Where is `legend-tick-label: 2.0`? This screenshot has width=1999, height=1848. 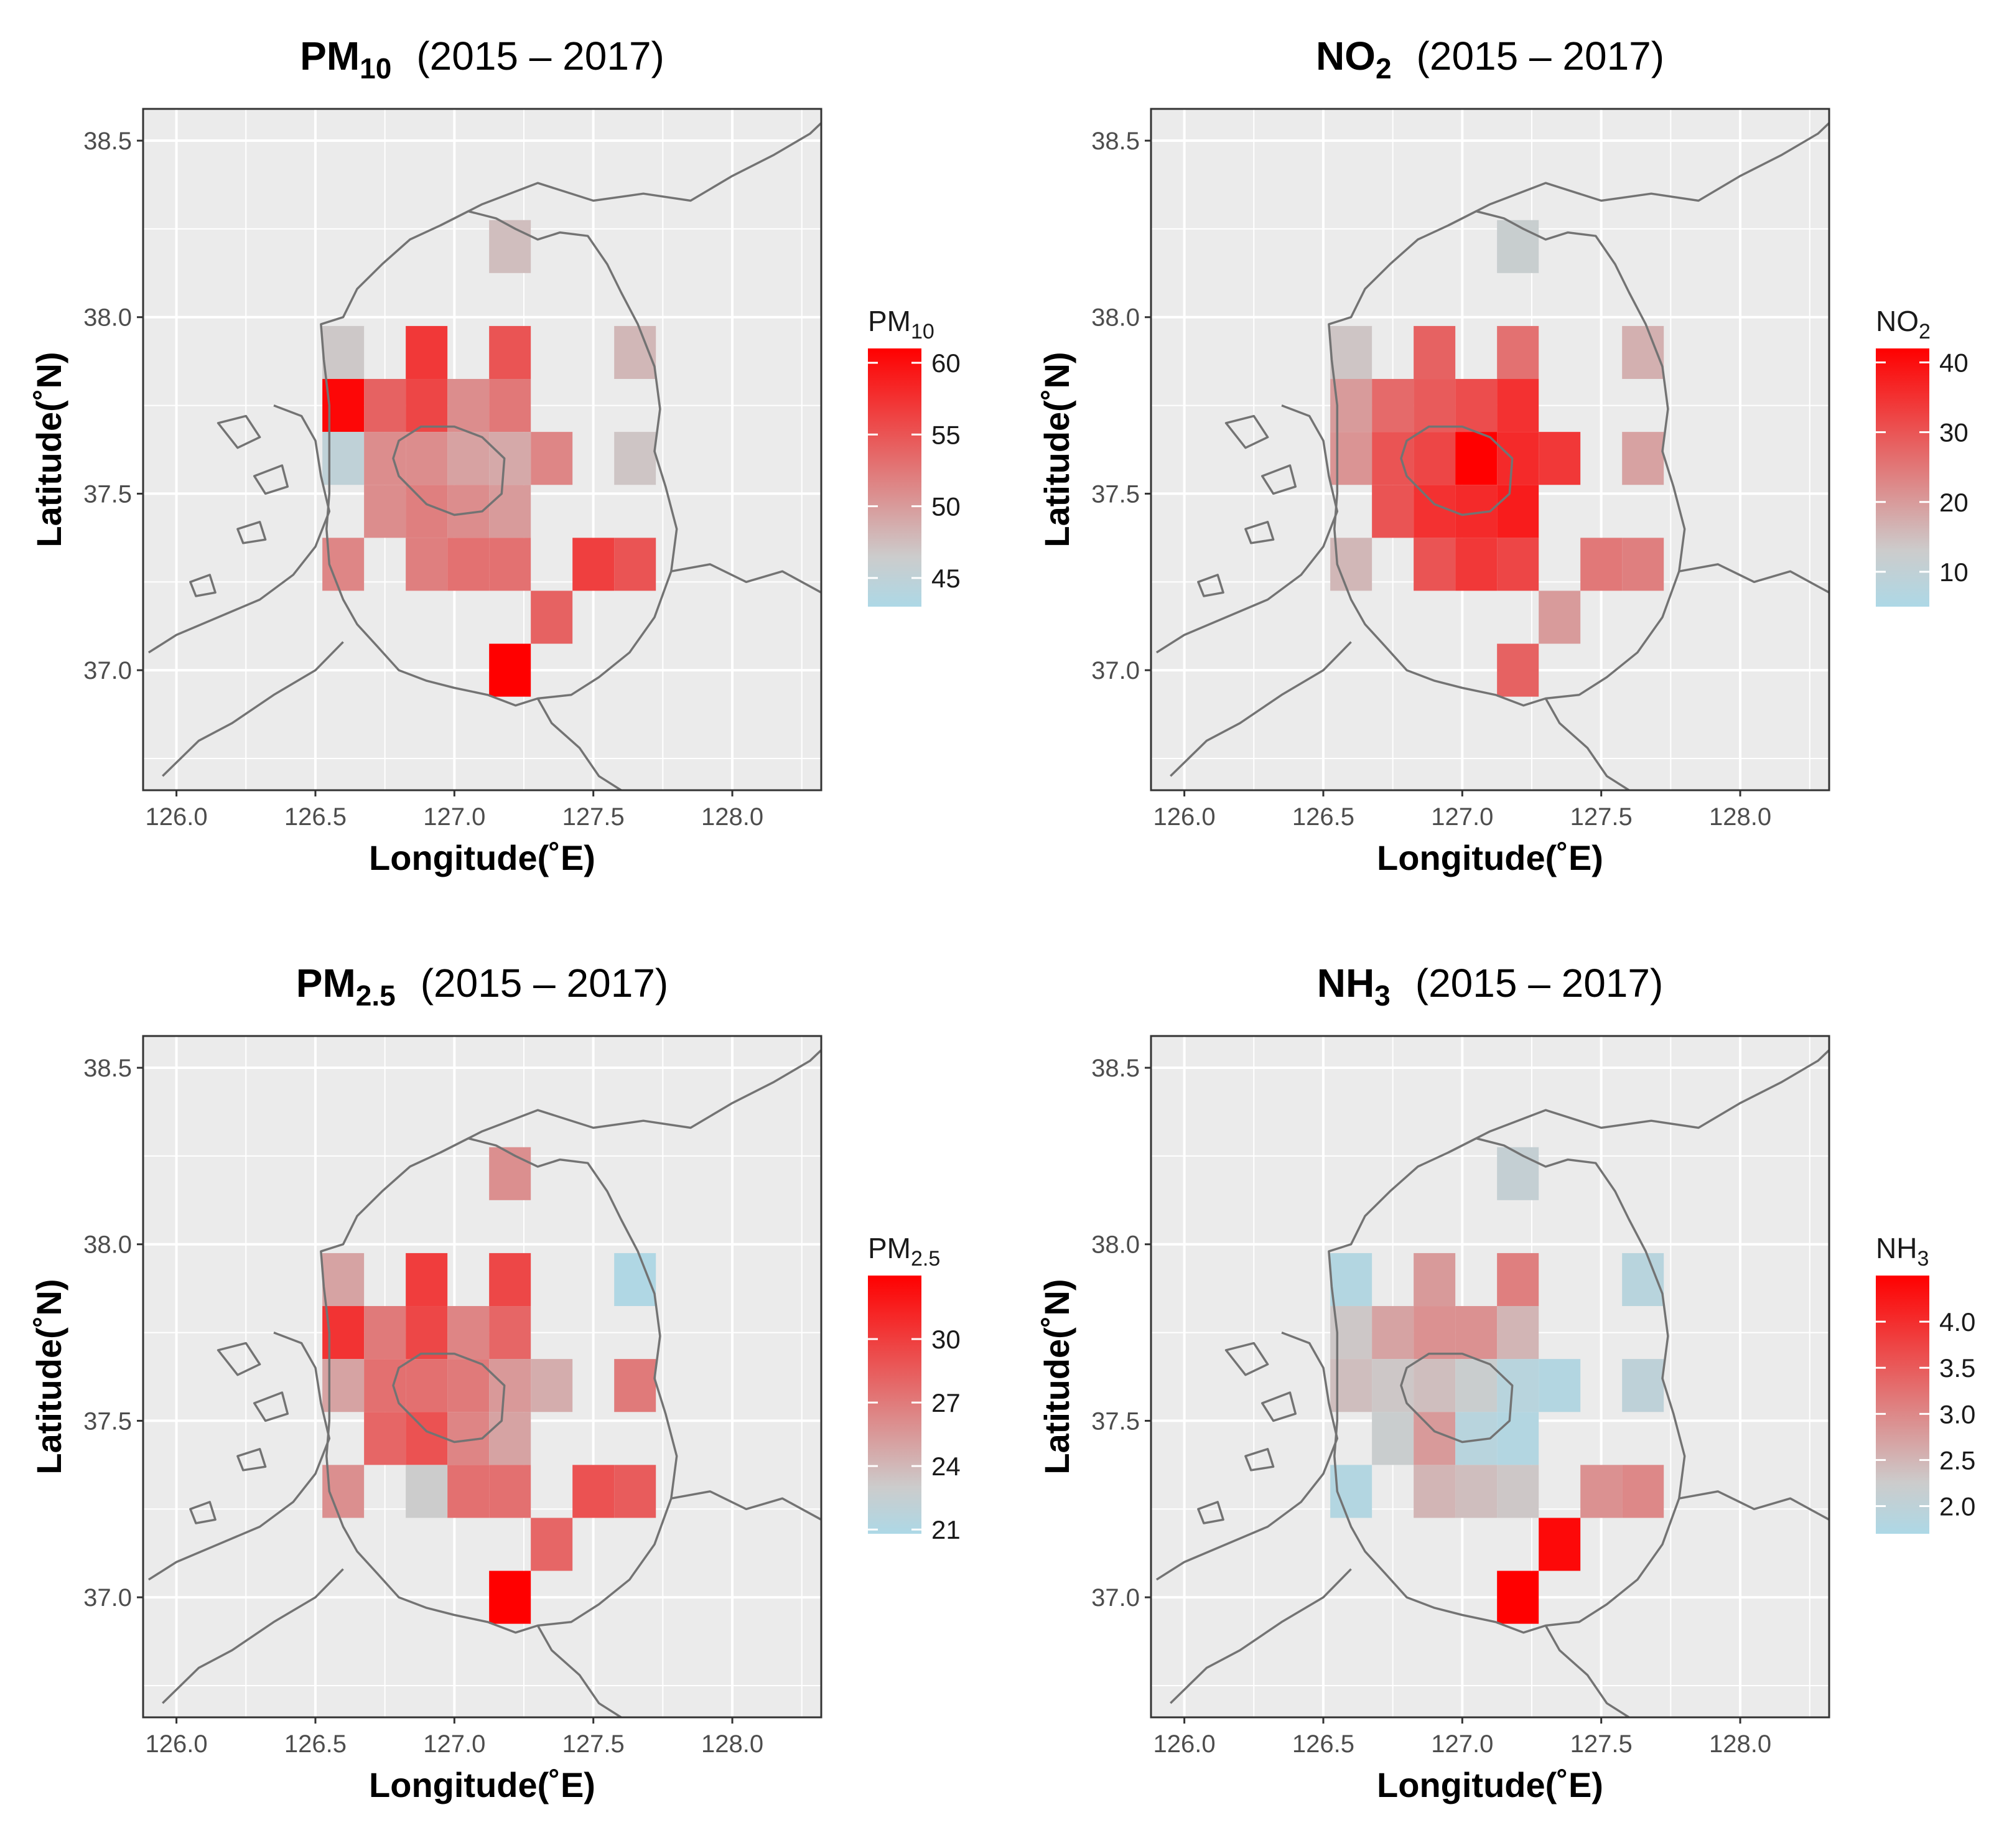 legend-tick-label: 2.0 is located at coordinates (1957, 1506).